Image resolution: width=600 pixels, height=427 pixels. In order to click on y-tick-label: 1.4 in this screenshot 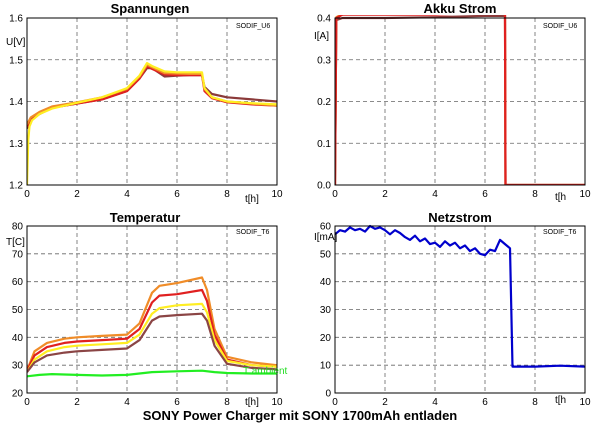, I will do `click(16, 102)`.